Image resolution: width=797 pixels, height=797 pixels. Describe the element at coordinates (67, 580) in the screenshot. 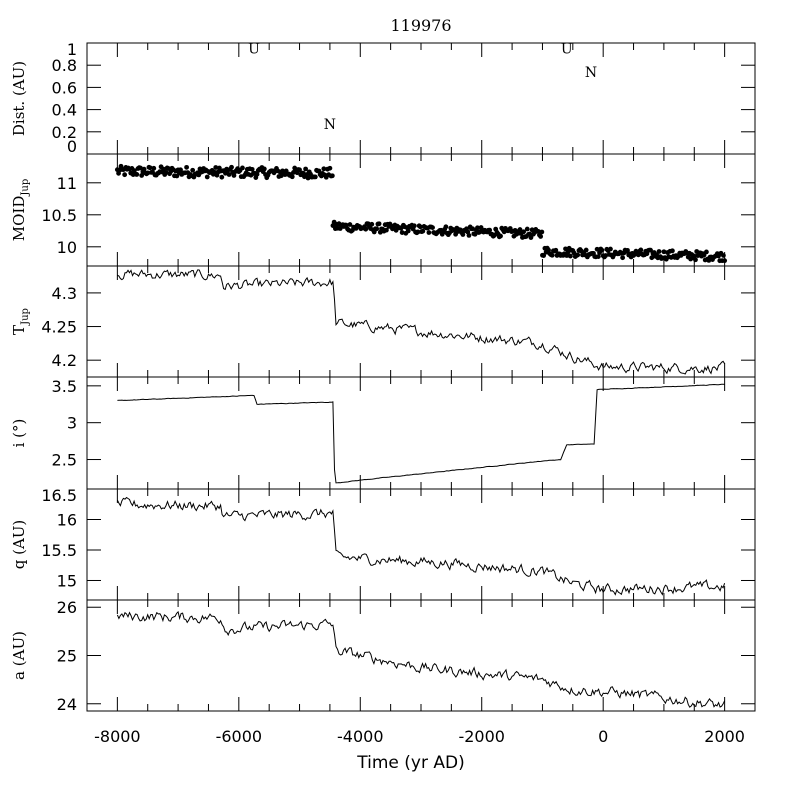

I see `y-tick-label: 15` at that location.